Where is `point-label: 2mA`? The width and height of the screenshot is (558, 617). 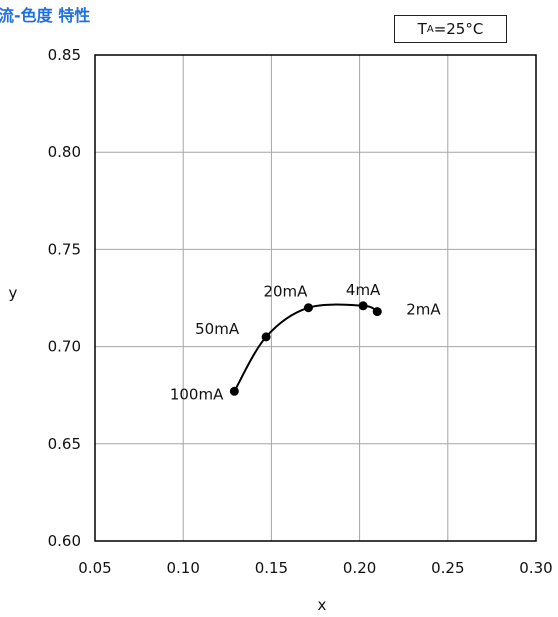 point-label: 2mA is located at coordinates (423, 310).